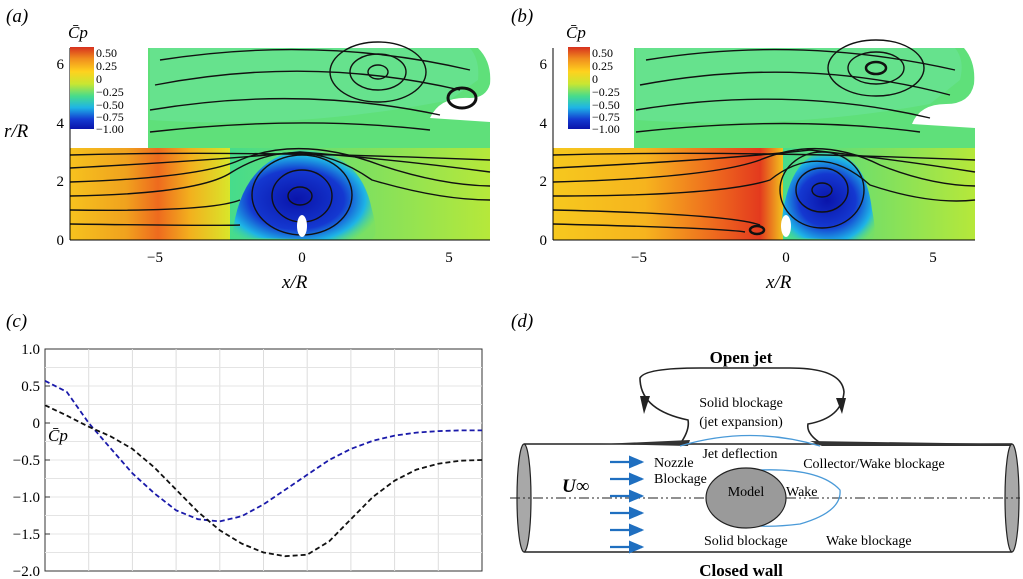 The height and width of the screenshot is (579, 1023). I want to click on jet-deflection-label: Jet deflection, so click(739, 454).